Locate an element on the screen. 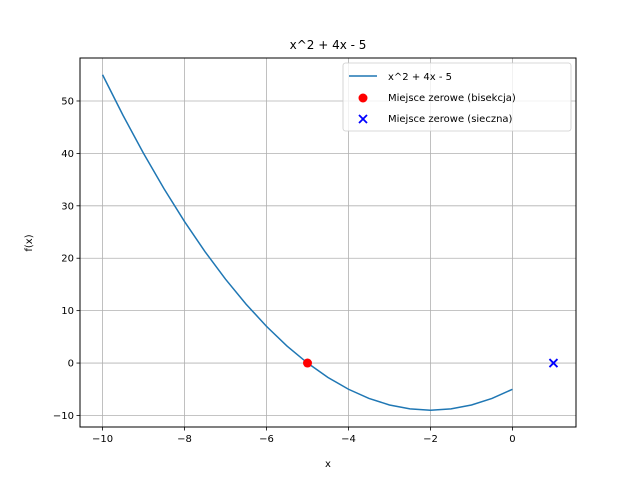 The image size is (640, 480). legend-entry-label: x^2 + 4x - 5 is located at coordinates (420, 77).